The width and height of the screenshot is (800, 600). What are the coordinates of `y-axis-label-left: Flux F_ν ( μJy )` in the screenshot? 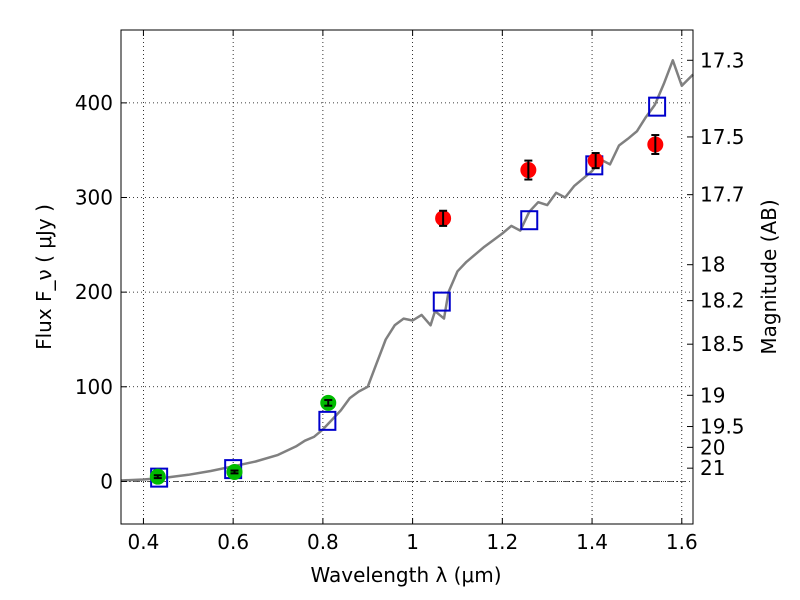 It's located at (44, 277).